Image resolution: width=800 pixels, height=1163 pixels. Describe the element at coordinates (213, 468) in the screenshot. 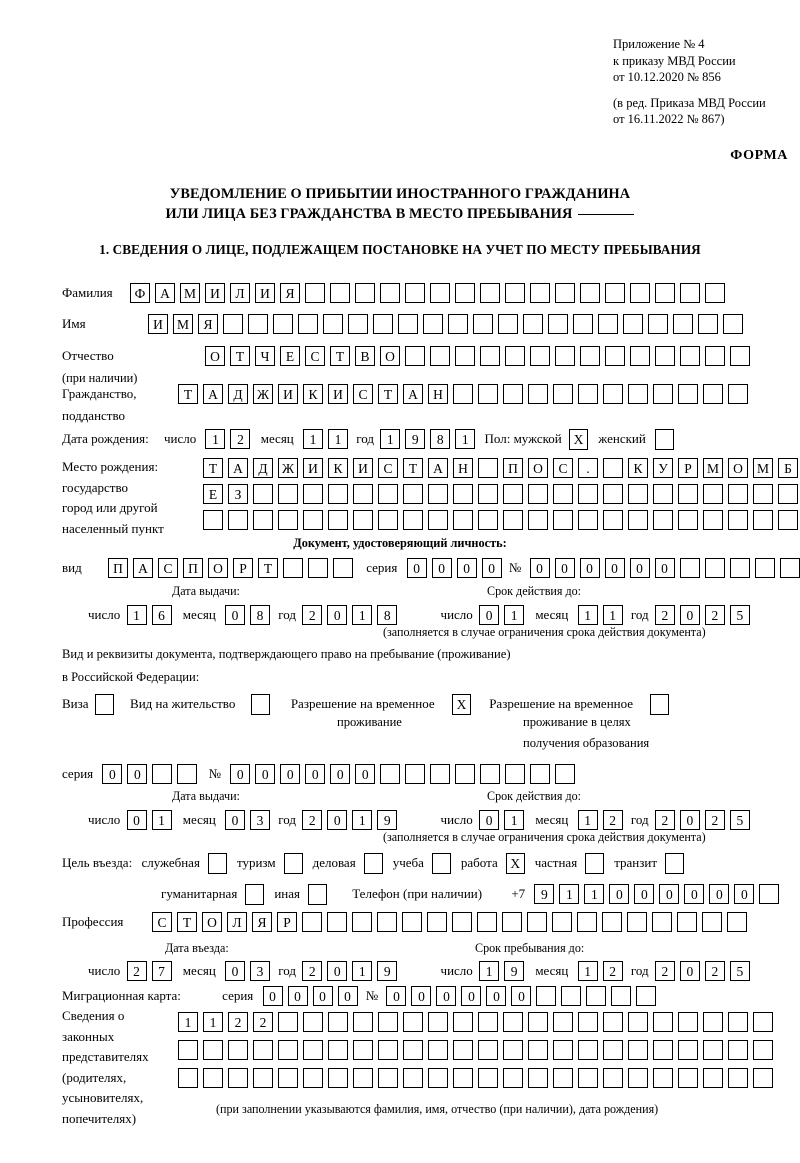

I see `form-cell: Т` at that location.